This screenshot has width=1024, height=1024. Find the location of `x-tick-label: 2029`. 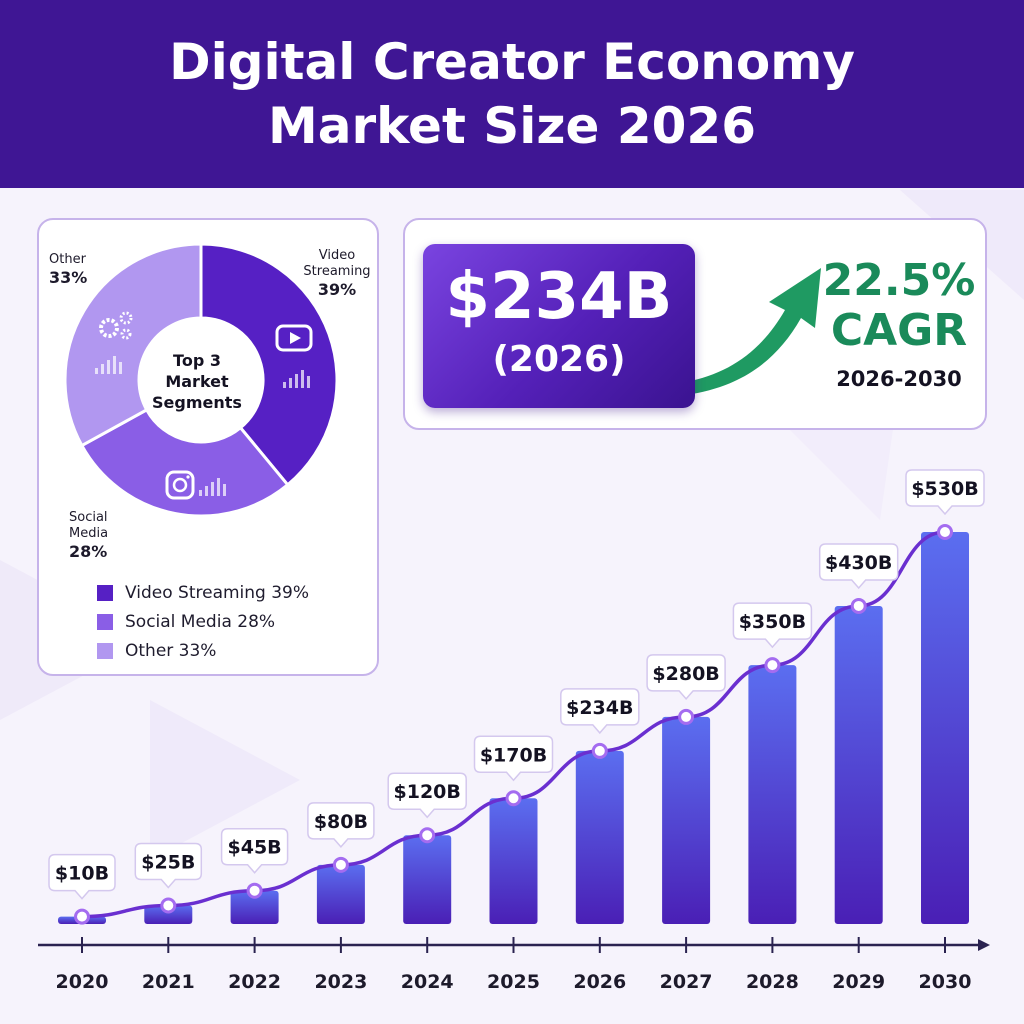

x-tick-label: 2029 is located at coordinates (858, 982).